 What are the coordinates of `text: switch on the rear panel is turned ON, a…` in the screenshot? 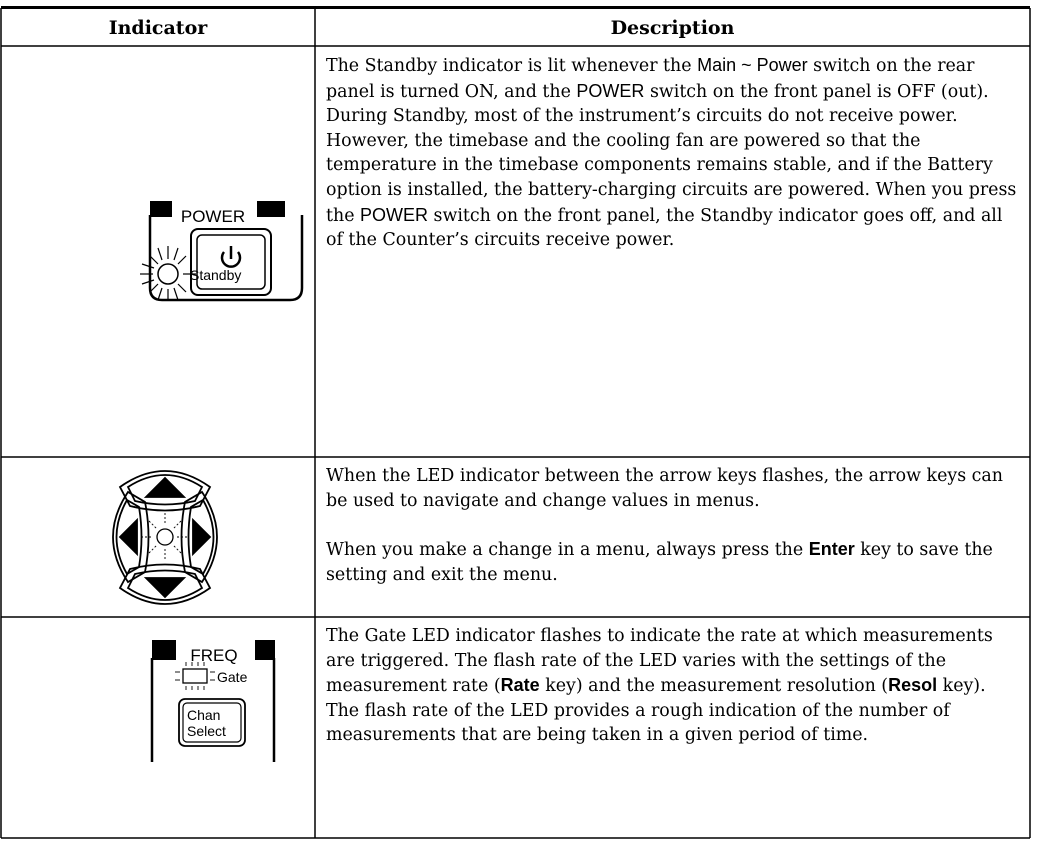 It's located at (650, 79).